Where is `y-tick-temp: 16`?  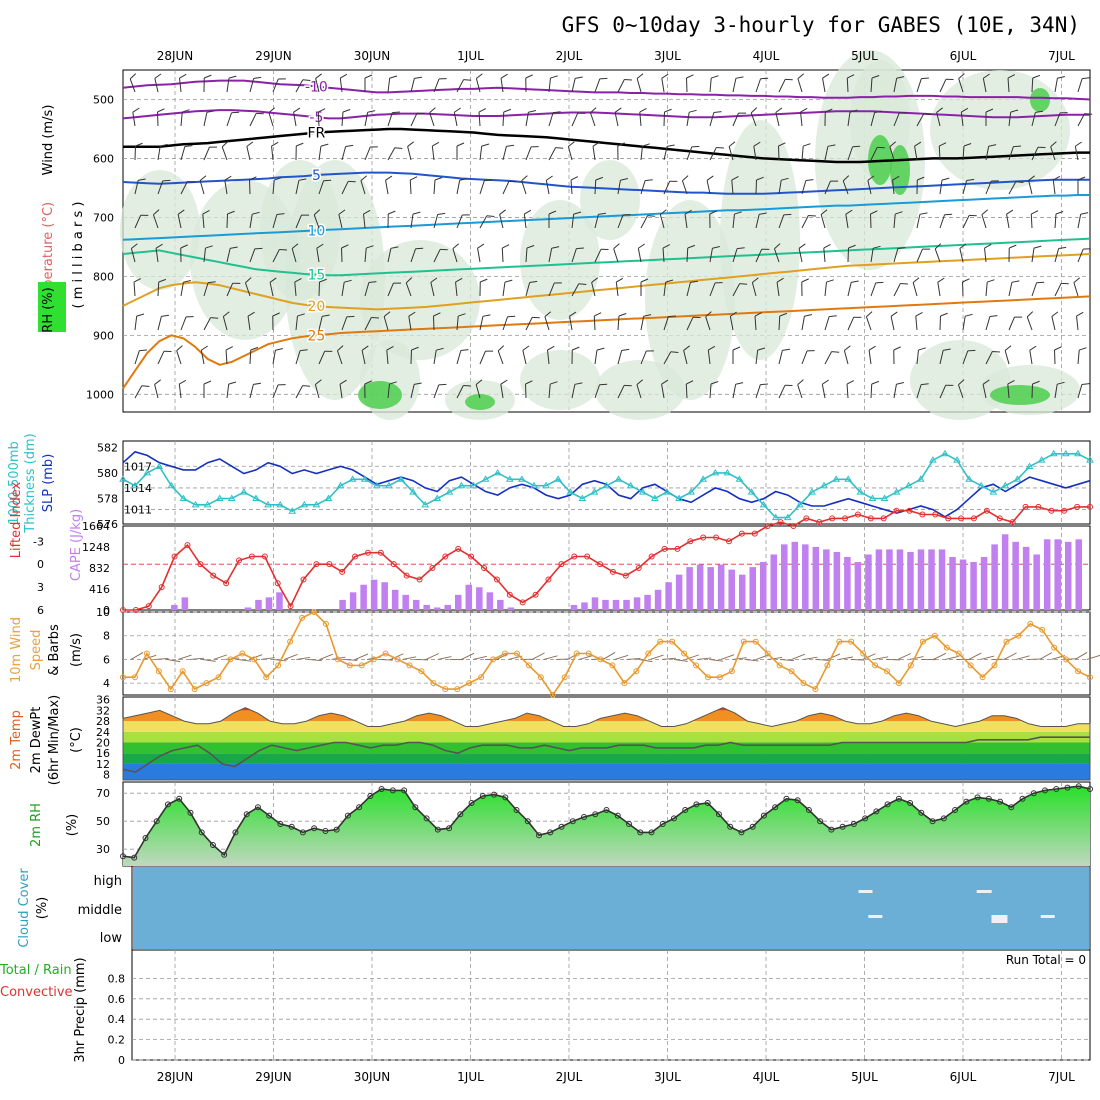
y-tick-temp: 16 is located at coordinates (103, 753).